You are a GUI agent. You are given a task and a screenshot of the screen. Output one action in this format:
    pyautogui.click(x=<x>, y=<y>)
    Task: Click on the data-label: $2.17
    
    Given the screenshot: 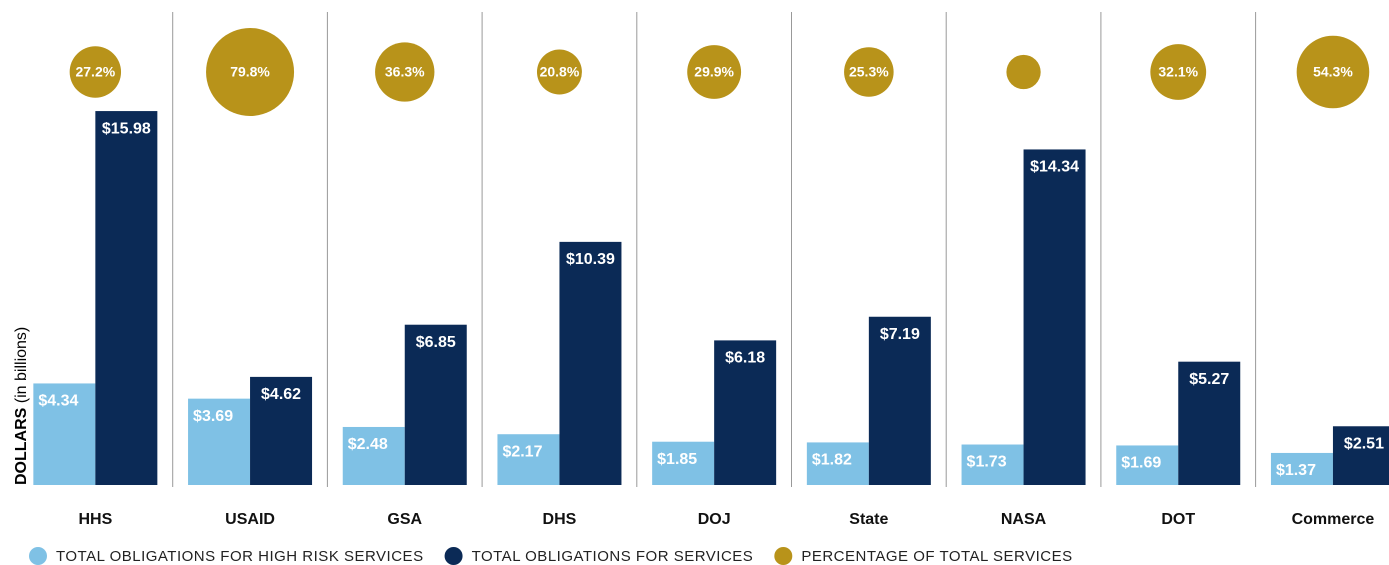 What is the action you would take?
    pyautogui.click(x=522, y=451)
    